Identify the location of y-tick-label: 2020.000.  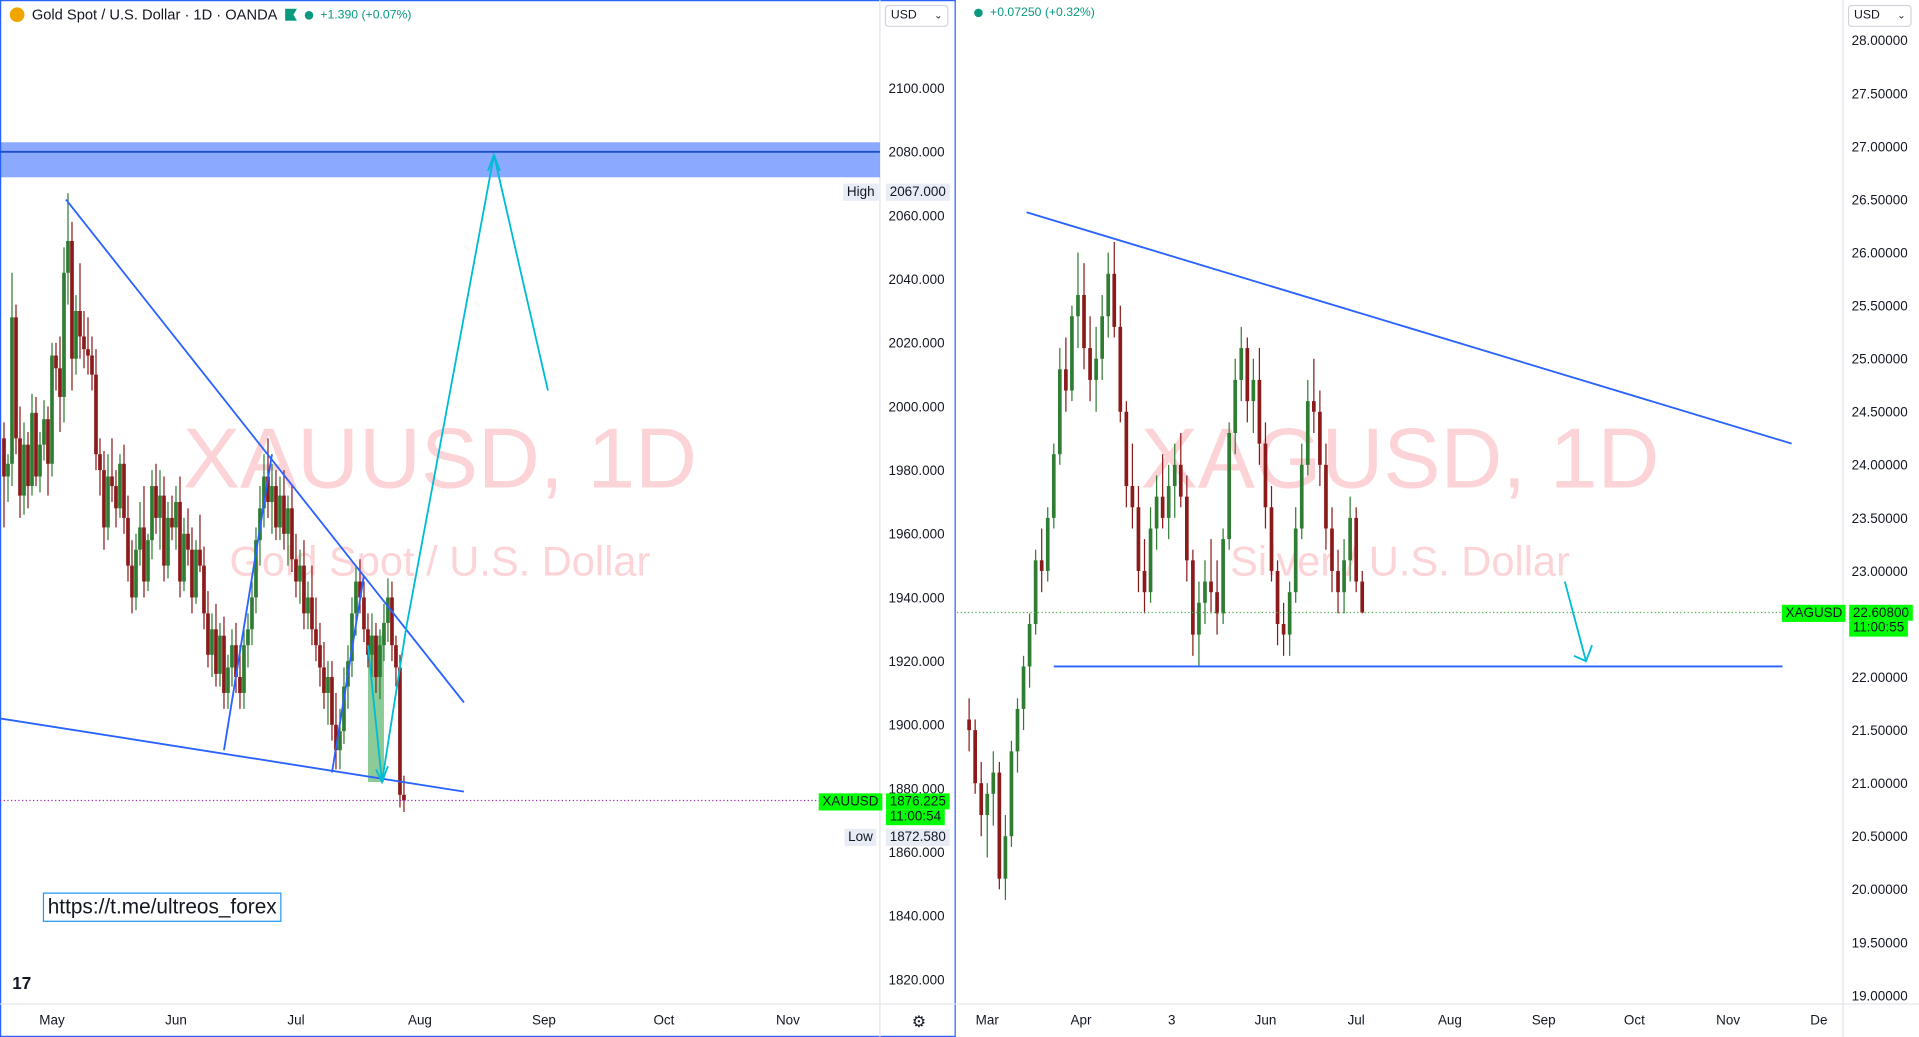
(916, 343).